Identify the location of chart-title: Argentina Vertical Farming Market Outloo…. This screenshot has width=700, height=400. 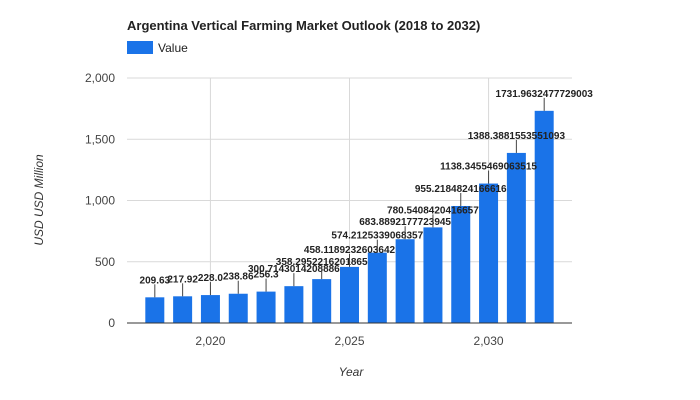
(303, 25).